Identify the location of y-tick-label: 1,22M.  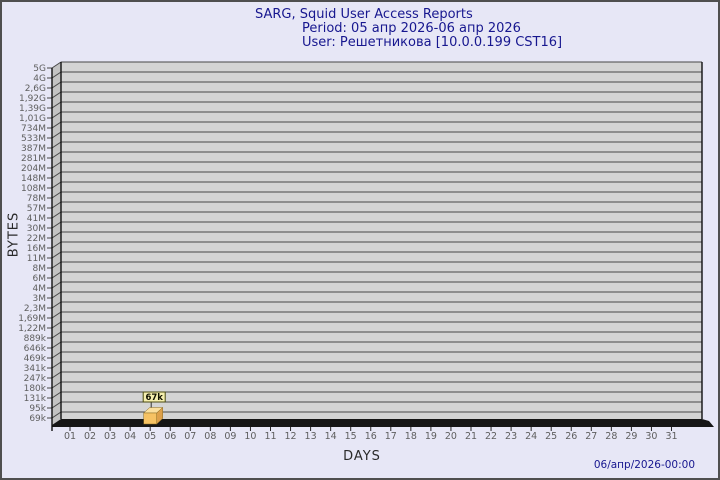
(32, 329).